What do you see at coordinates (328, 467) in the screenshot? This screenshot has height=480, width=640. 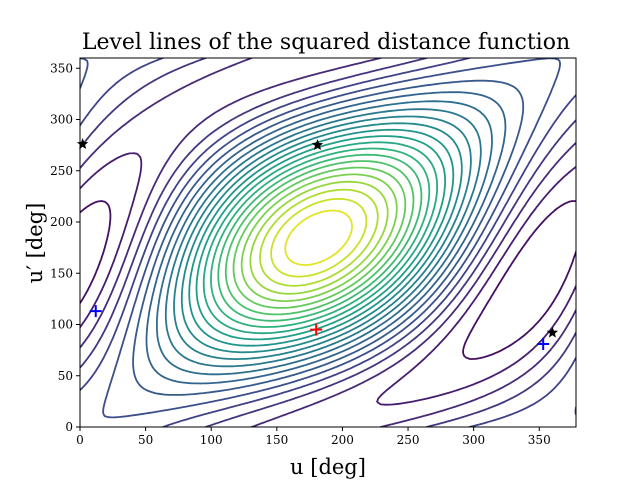 I see `x-axis-label: u [deg]` at bounding box center [328, 467].